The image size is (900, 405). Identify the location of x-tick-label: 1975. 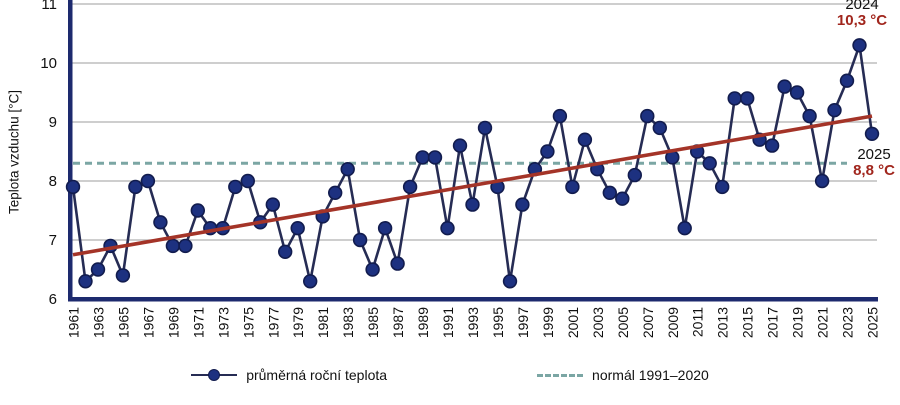
(248, 322).